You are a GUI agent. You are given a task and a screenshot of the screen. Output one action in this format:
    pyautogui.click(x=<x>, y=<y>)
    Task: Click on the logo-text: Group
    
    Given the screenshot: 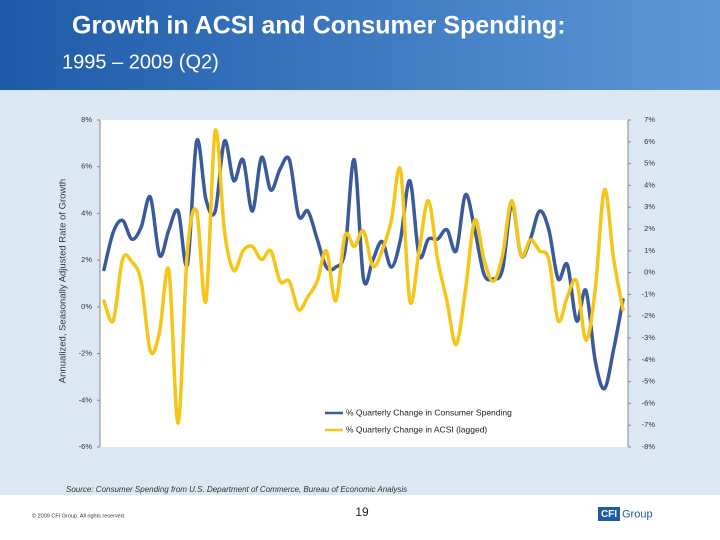 What is the action you would take?
    pyautogui.click(x=637, y=514)
    